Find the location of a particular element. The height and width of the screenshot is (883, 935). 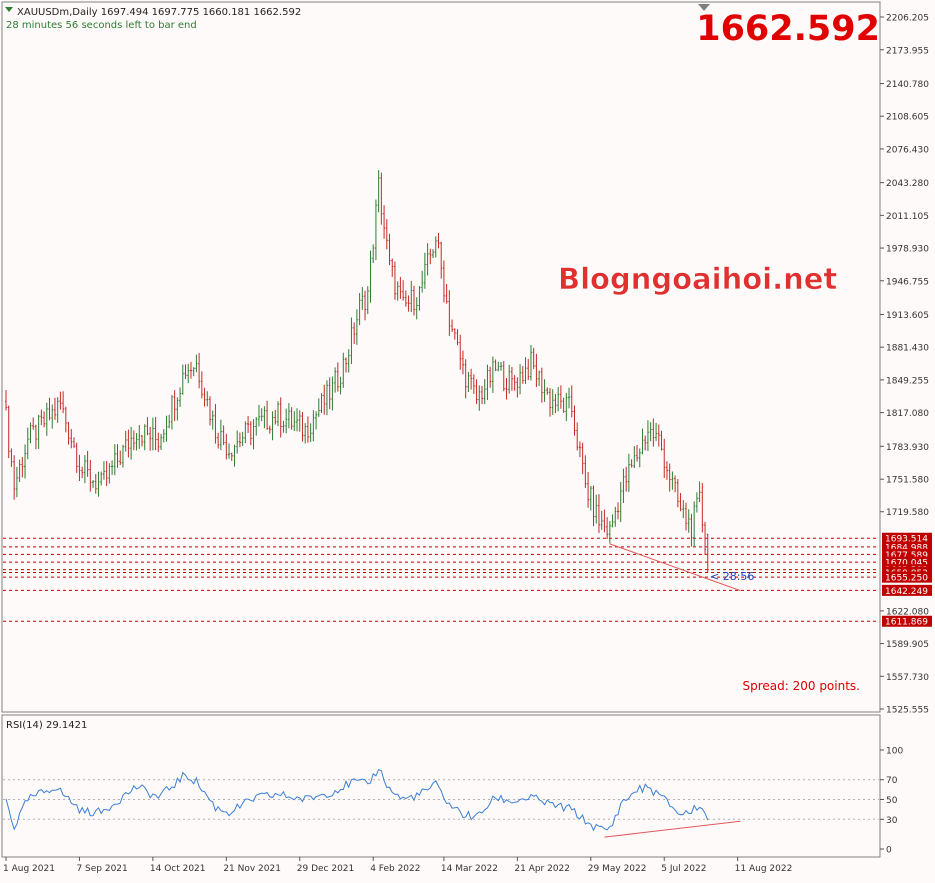

rsi-tick-label: 70 is located at coordinates (892, 781).